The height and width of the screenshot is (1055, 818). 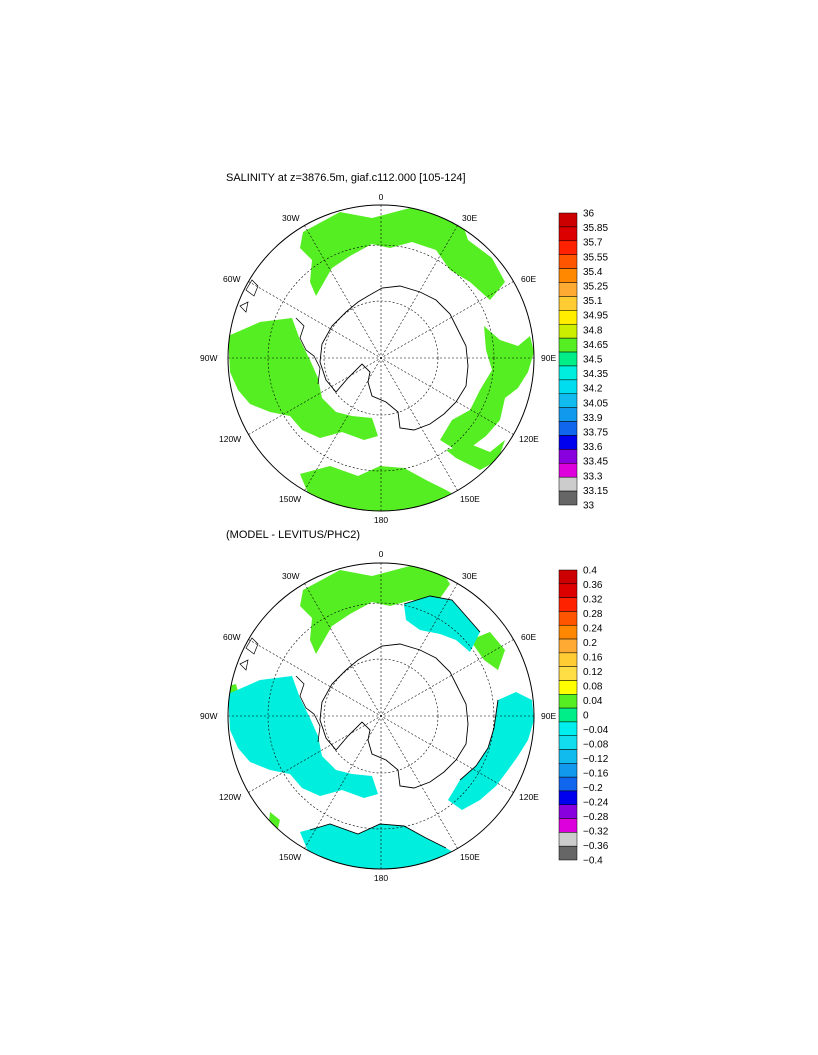 I want to click on colorbar-tick-label: −0.24, so click(x=596, y=803).